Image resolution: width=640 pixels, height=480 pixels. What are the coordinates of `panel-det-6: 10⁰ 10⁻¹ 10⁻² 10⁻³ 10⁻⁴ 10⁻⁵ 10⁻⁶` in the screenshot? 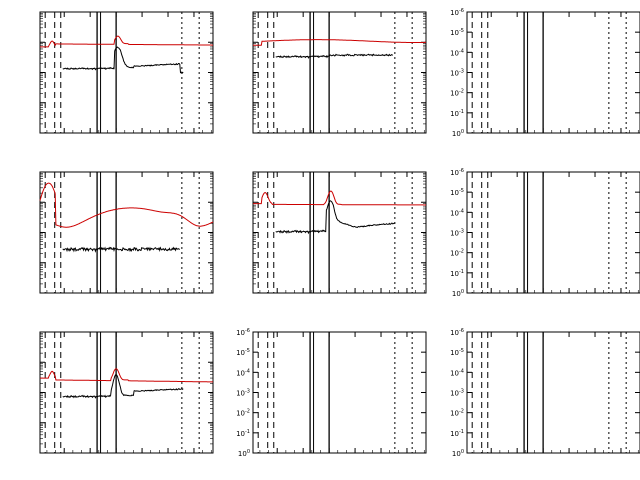 It's located at (545, 233).